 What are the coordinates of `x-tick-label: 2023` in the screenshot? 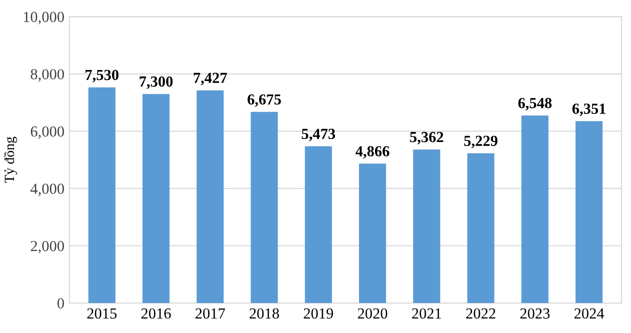 It's located at (535, 313).